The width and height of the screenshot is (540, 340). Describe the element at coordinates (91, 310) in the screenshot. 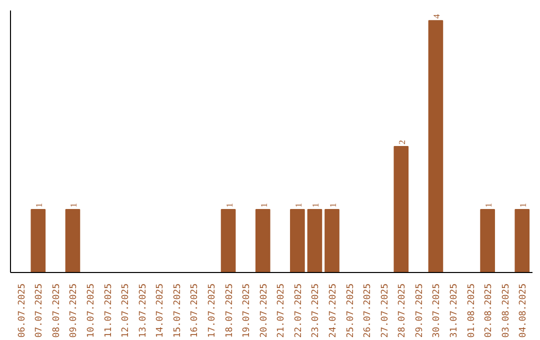

I see `x-tick-label: 10.07.2025` at that location.